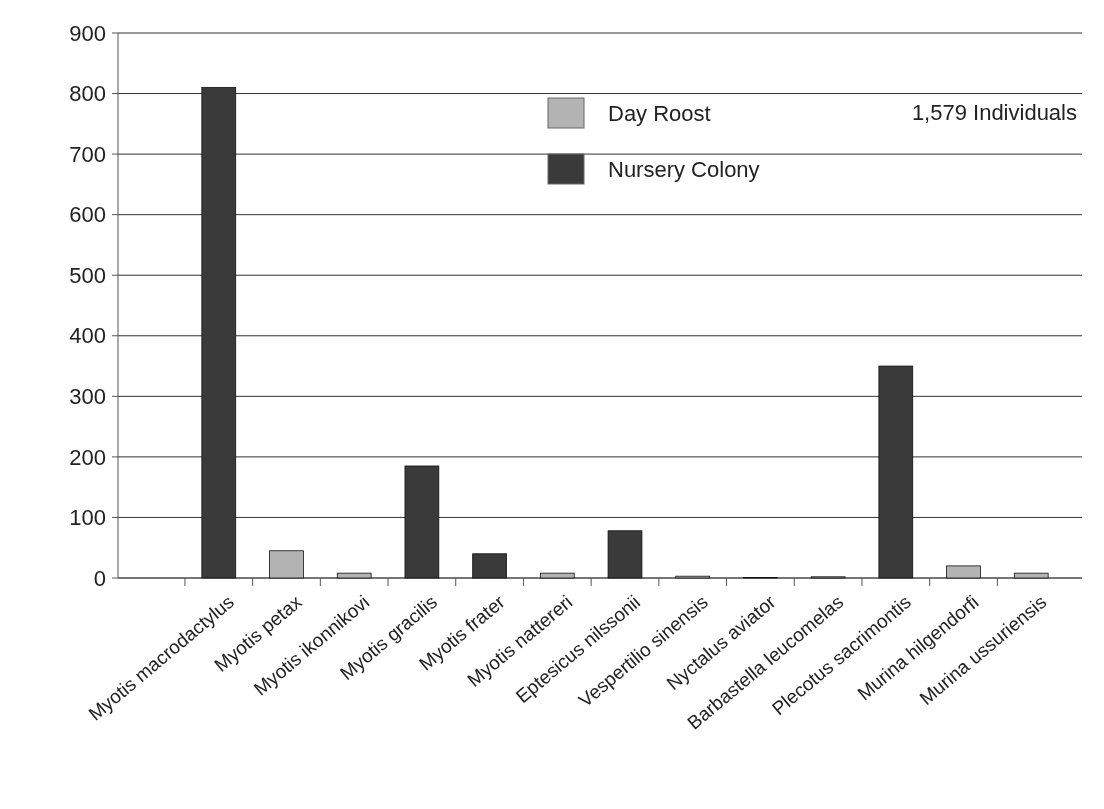 The height and width of the screenshot is (809, 1104). What do you see at coordinates (684, 169) in the screenshot?
I see `legend-label: Nursery Colony` at bounding box center [684, 169].